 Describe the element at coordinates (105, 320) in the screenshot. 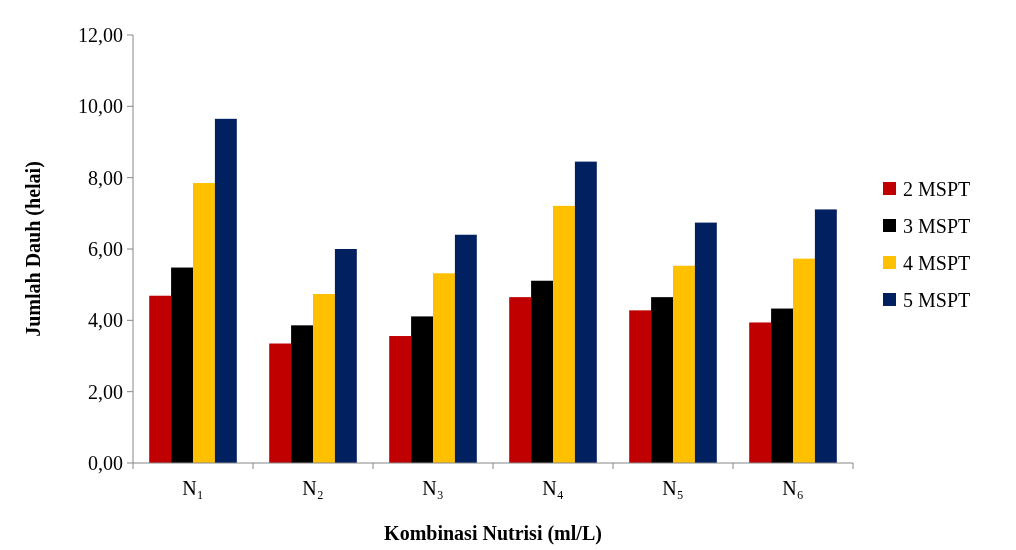

I see `y-tick-label: 4,00` at that location.